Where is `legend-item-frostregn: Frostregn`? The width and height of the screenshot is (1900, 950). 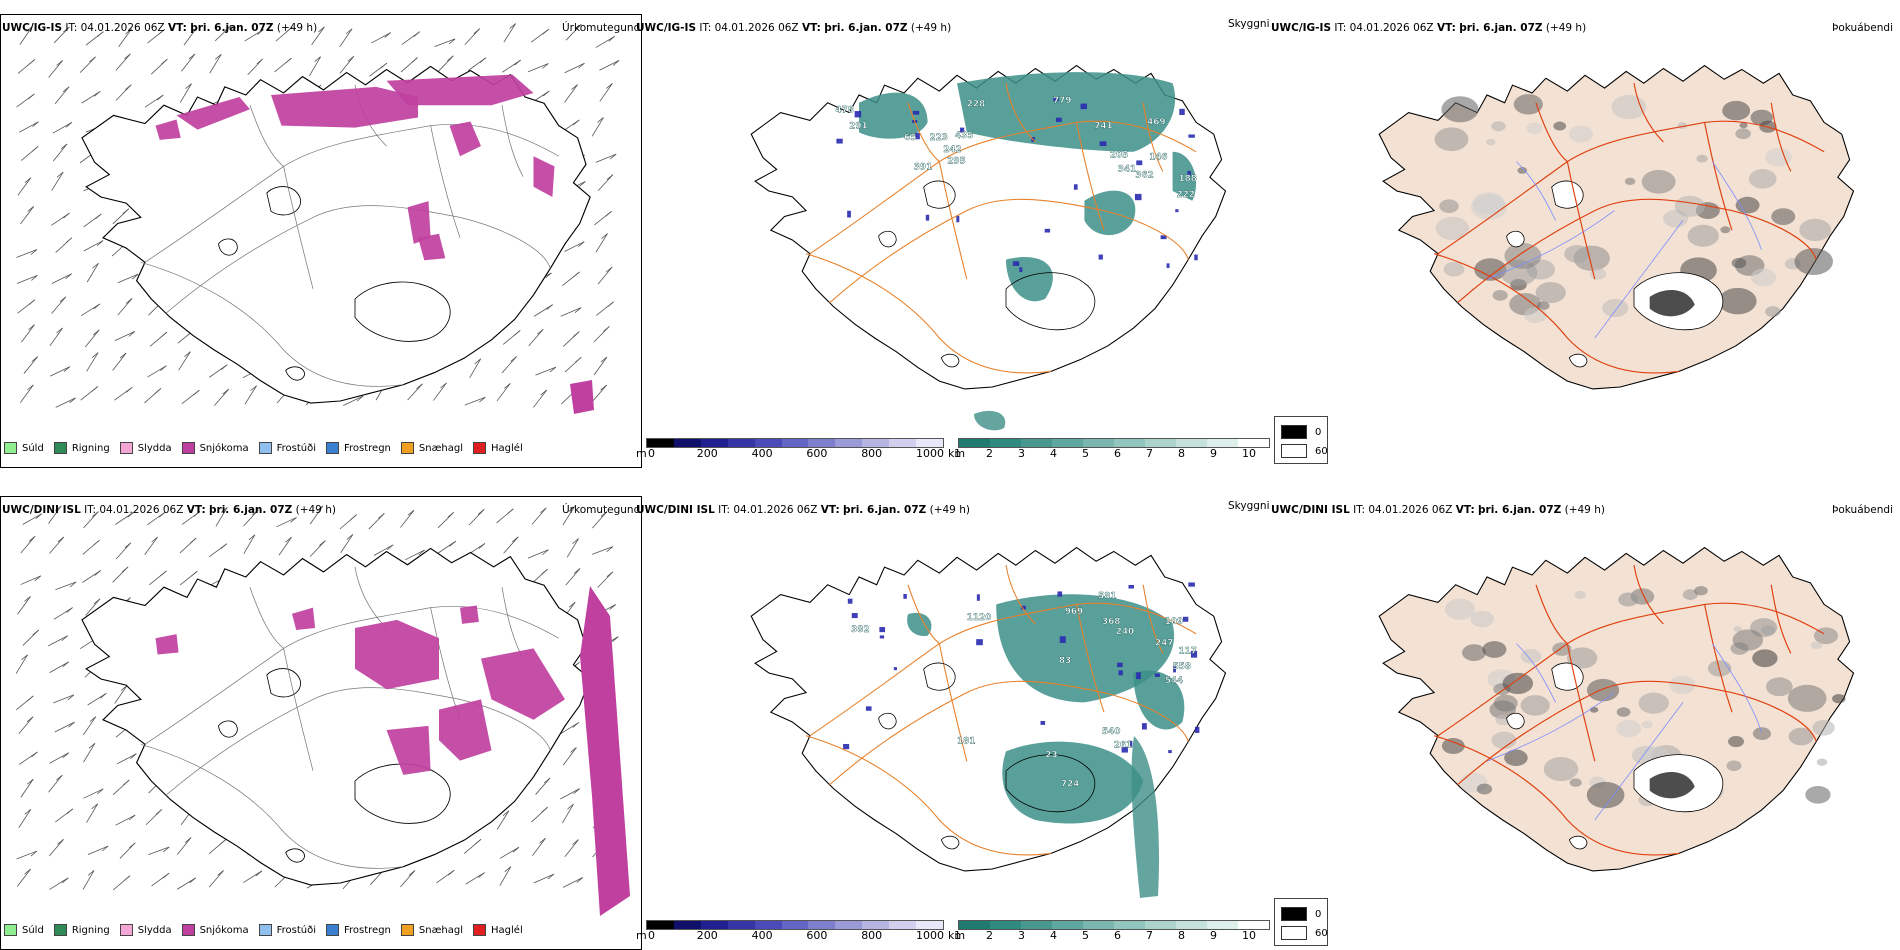
legend-item-frostregn: Frostregn is located at coordinates (358, 930).